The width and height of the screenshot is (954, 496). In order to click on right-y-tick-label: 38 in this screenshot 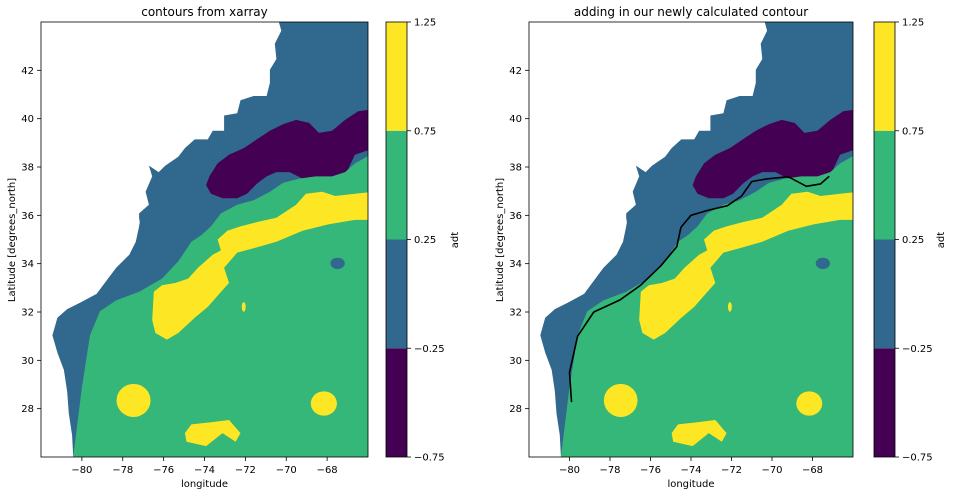, I will do `click(515, 168)`.